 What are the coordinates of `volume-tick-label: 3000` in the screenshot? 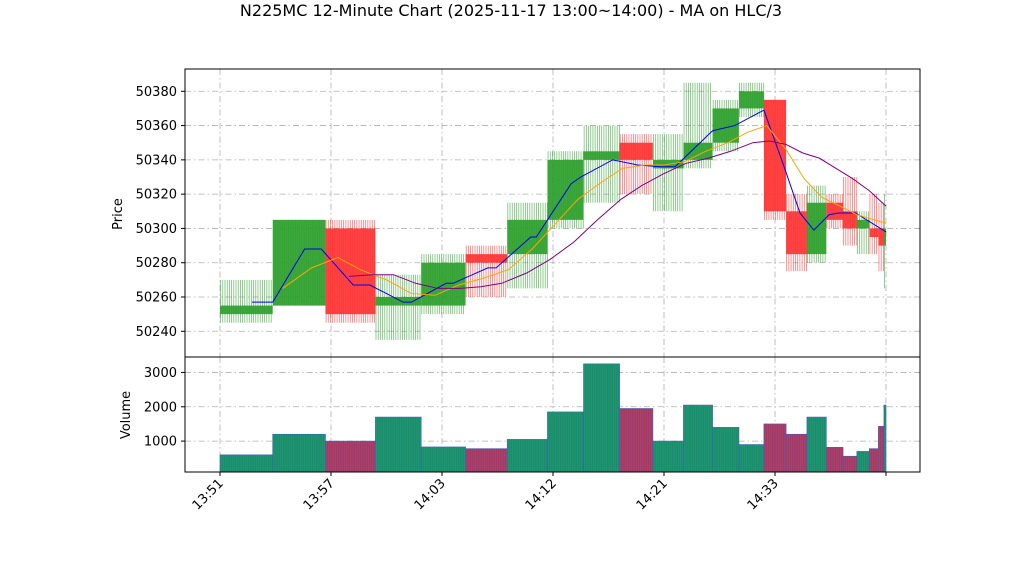 It's located at (160, 373).